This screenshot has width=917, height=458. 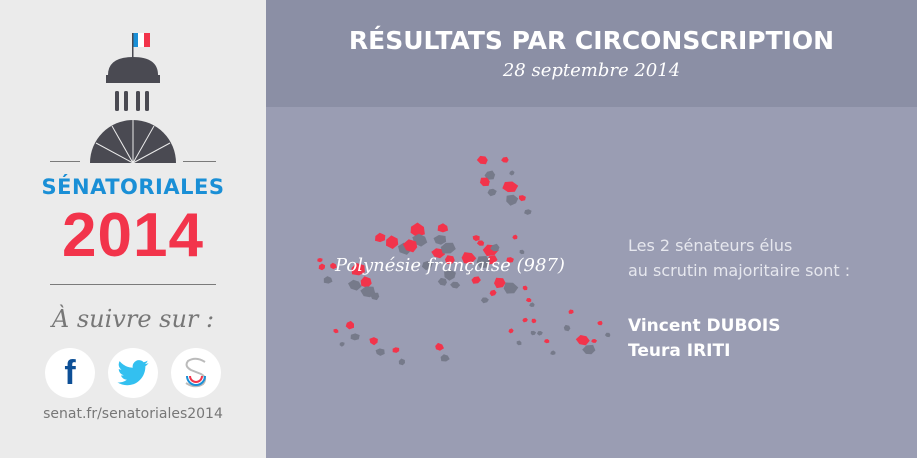 What do you see at coordinates (591, 70) in the screenshot?
I see `election-date: 28 septembre 2014` at bounding box center [591, 70].